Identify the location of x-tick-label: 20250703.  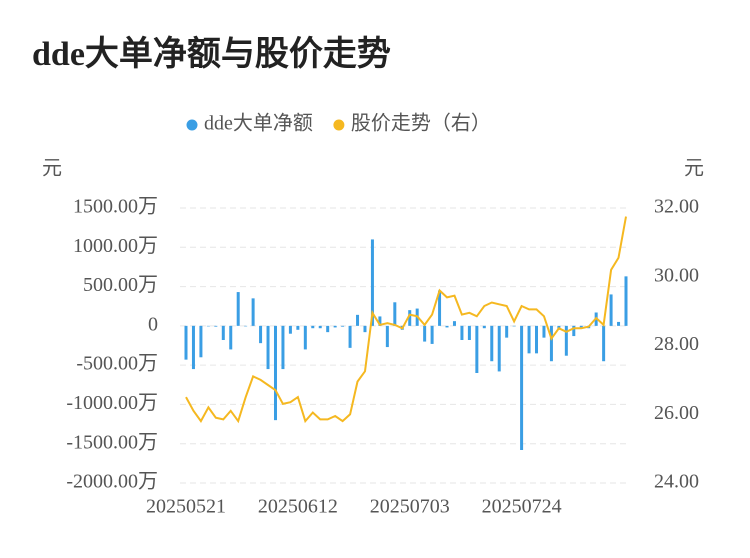
(410, 507).